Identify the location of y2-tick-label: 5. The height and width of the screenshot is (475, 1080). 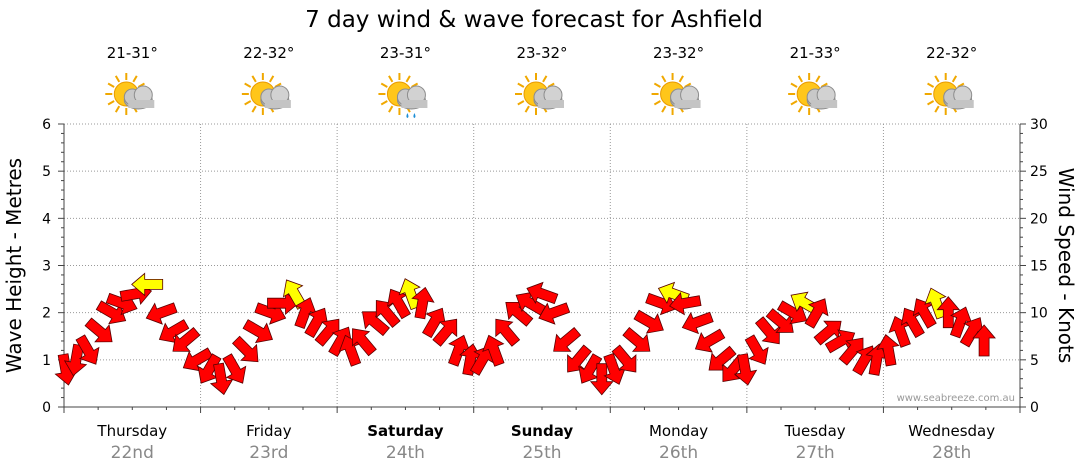
(1034, 361).